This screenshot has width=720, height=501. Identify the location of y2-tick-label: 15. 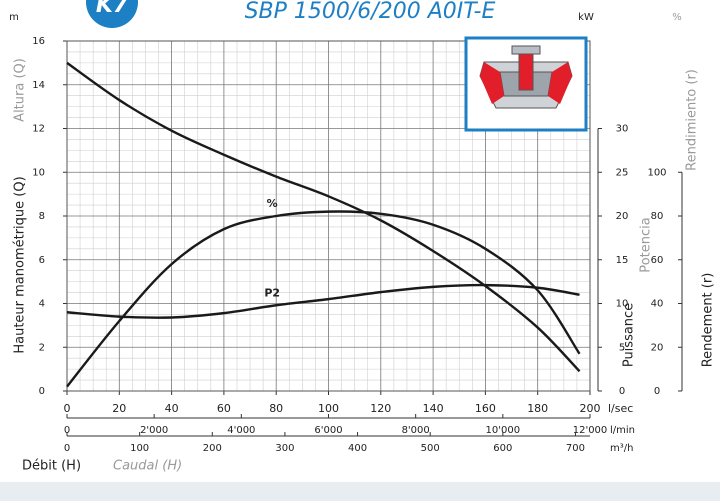
(622, 260).